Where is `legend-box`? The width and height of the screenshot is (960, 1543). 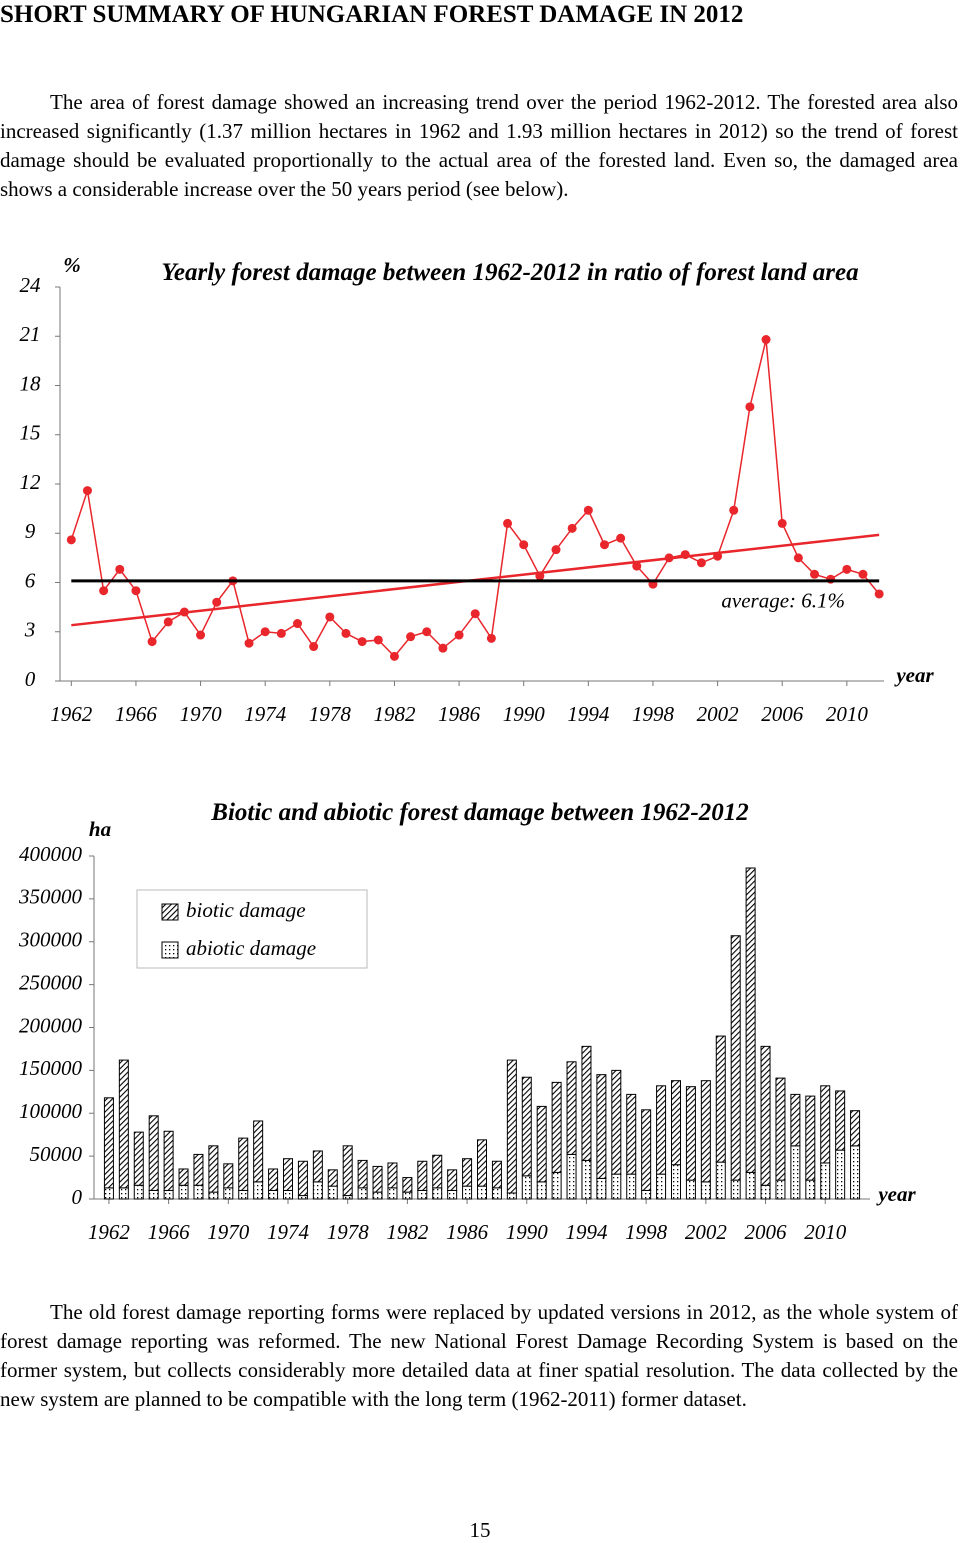 legend-box is located at coordinates (252, 929).